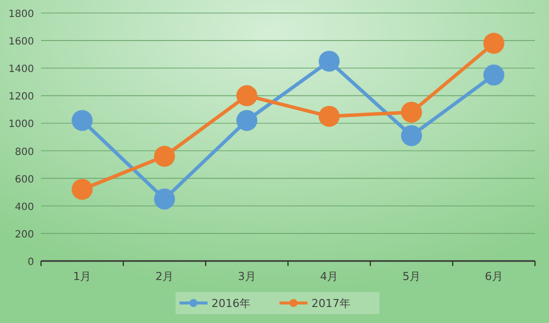 The height and width of the screenshot is (323, 549). Describe the element at coordinates (24, 152) in the screenshot. I see `y-tick-label: 800` at that location.